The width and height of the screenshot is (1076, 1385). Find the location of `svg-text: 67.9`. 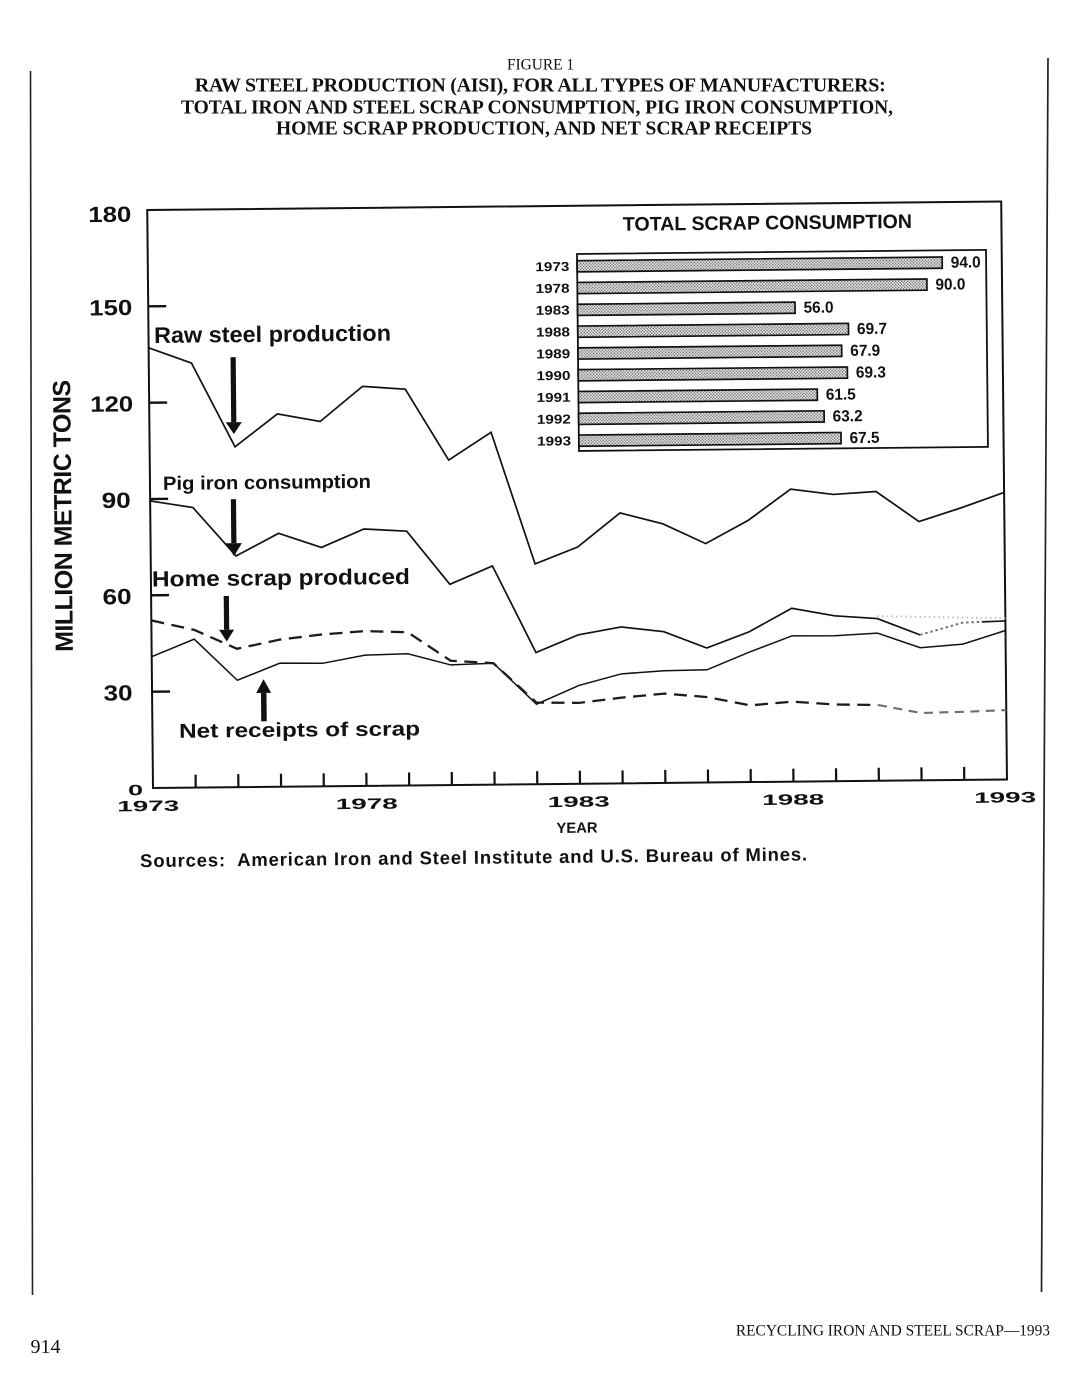

svg-text: 67.9 is located at coordinates (865, 351).